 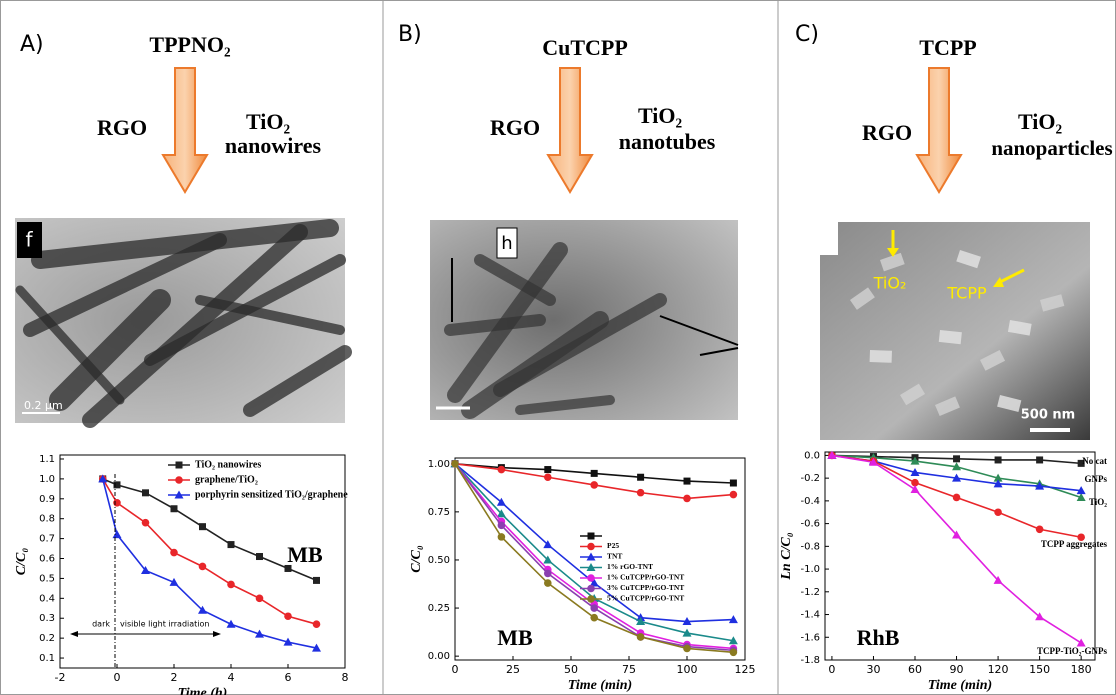 I want to click on x-axis-label: Time (h), so click(x=203, y=690).